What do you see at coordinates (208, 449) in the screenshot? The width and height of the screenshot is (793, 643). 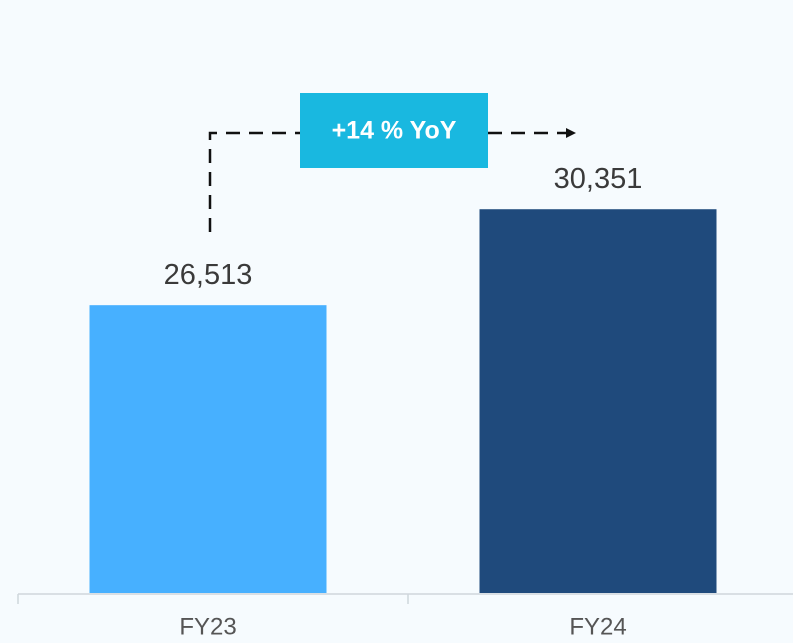 I see `bar` at bounding box center [208, 449].